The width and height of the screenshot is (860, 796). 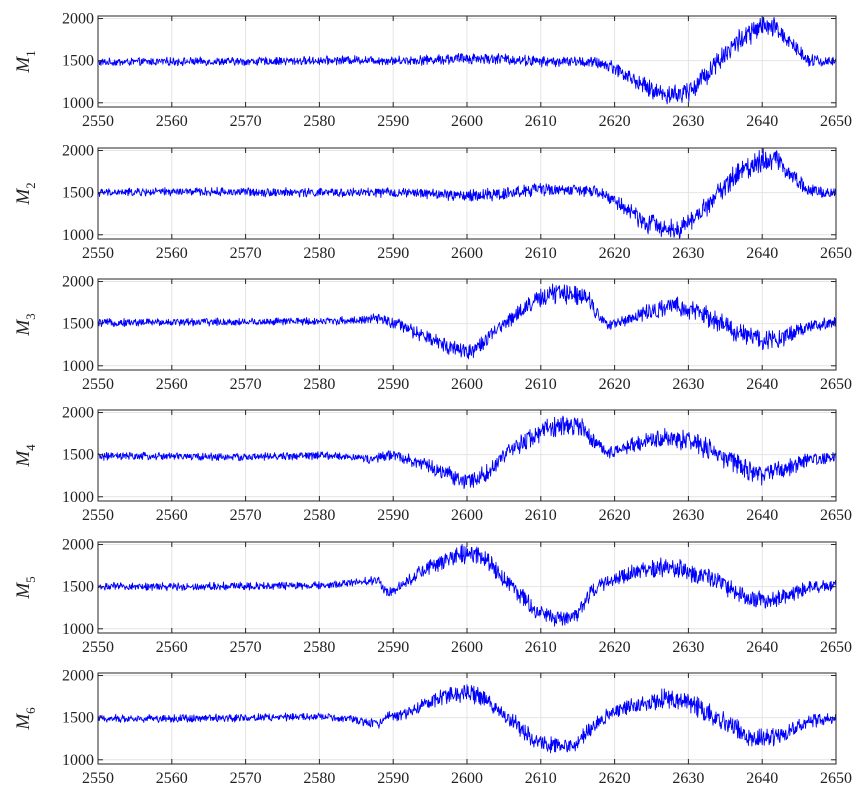 I want to click on y-axis-label-subscript: 2, so click(x=30, y=185).